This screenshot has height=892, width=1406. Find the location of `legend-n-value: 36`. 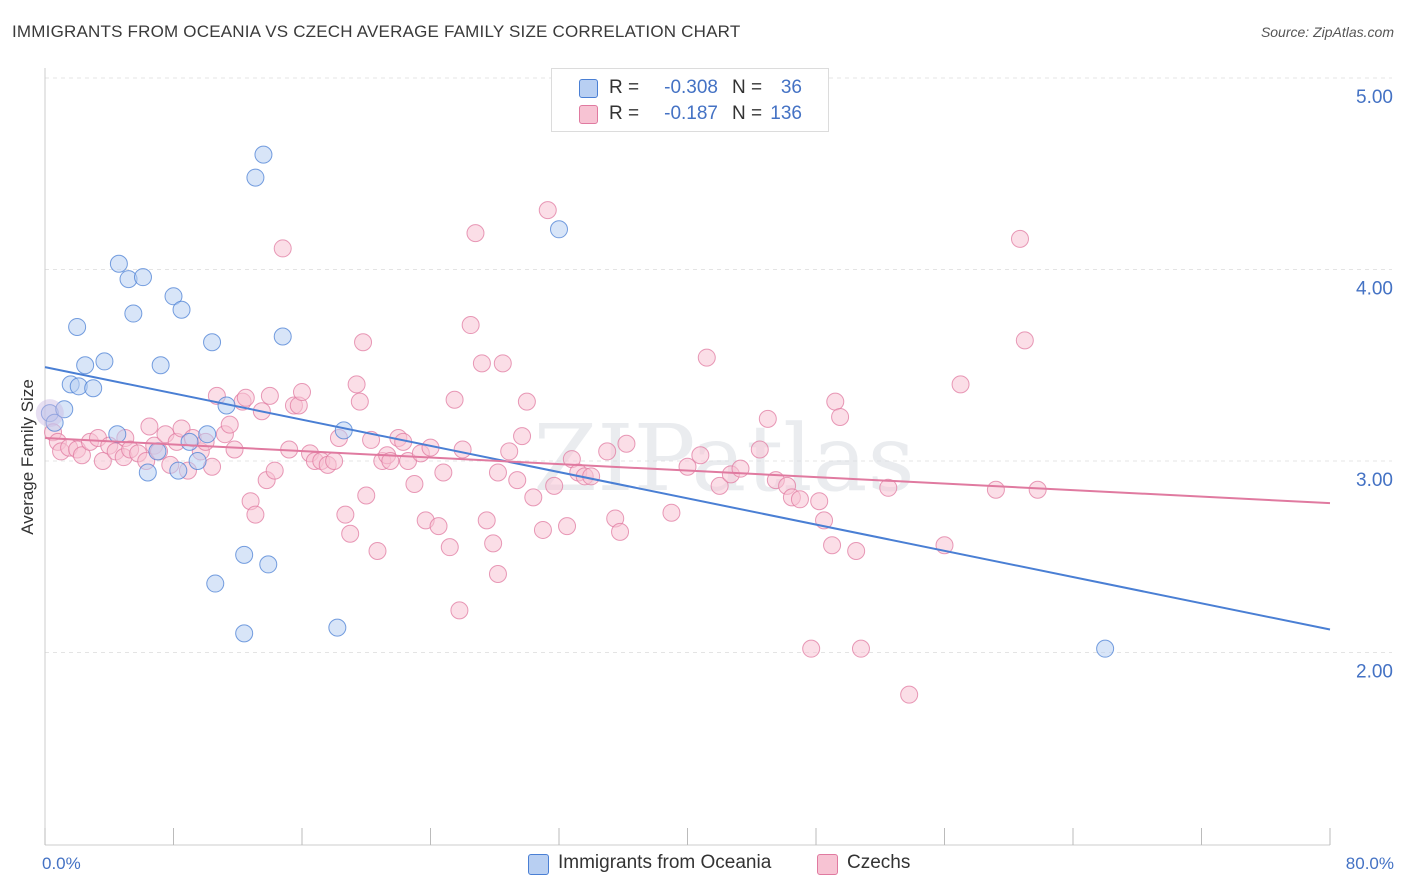

legend-n-value: 36 is located at coordinates (791, 87).